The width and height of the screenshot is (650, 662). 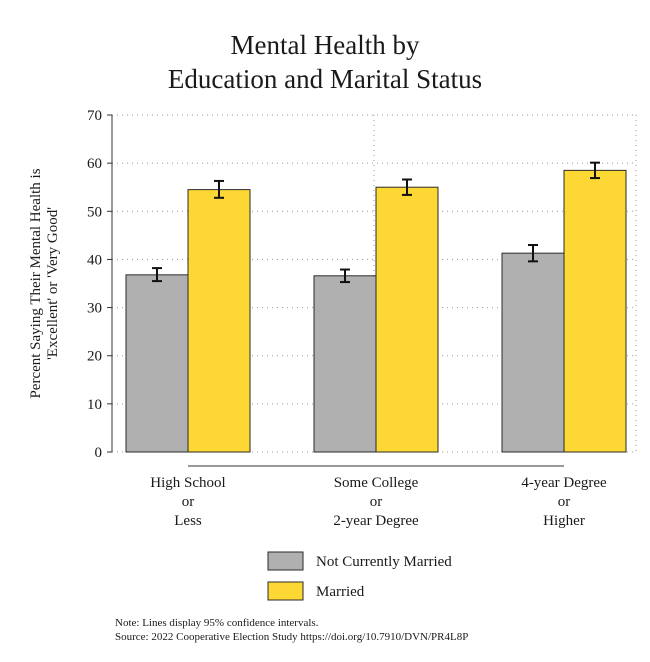 I want to click on x-tick-label: 4-year Degree, so click(x=564, y=483).